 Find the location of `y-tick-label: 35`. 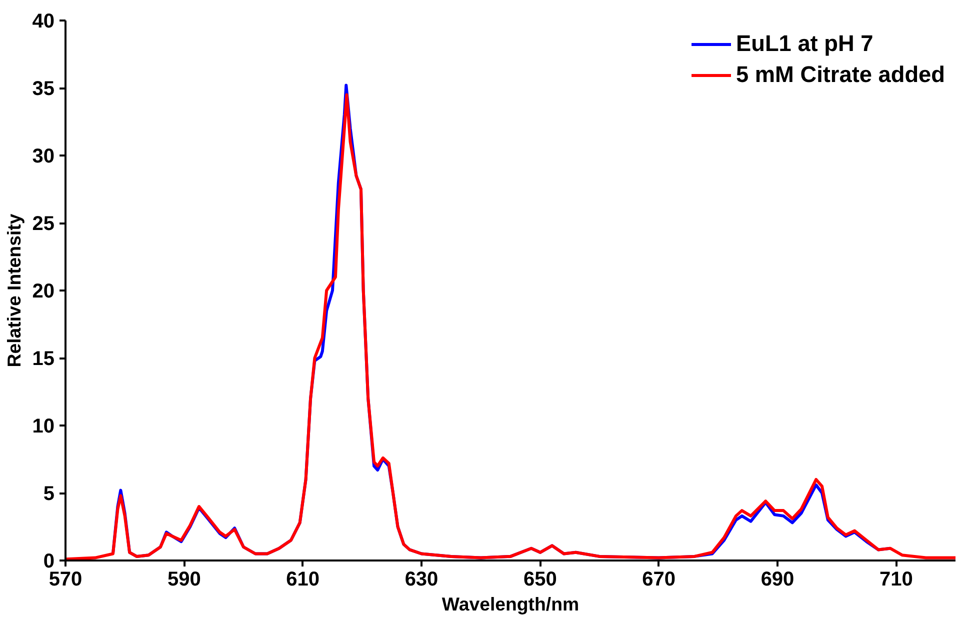

y-tick-label: 35 is located at coordinates (43, 89).